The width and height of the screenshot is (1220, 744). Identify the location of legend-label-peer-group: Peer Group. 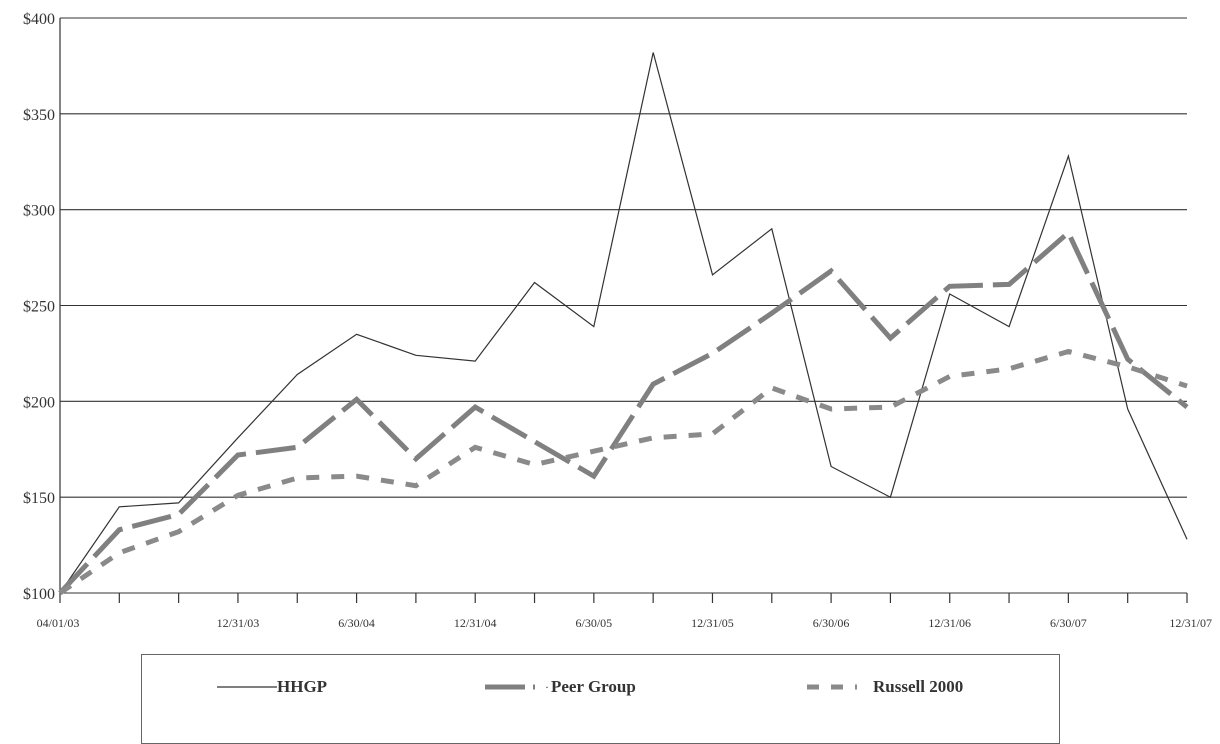
(593, 686).